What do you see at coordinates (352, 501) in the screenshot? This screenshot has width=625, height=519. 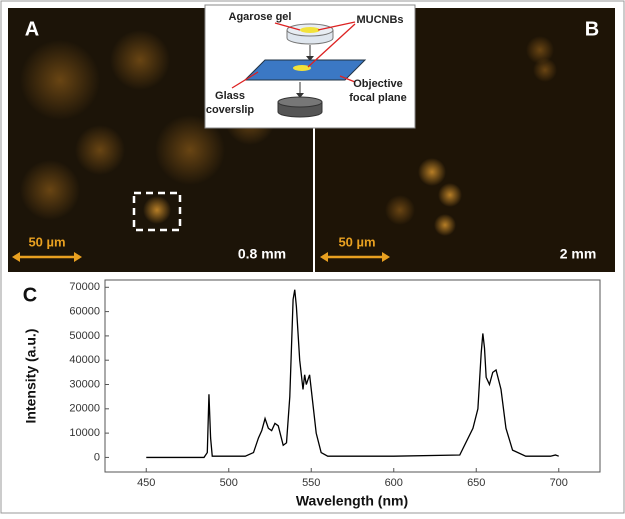 I see `x-axis-label: Wavelength (nm)` at bounding box center [352, 501].